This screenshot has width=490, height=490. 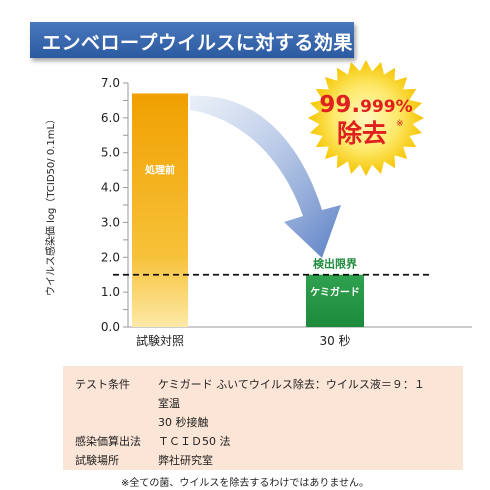 I want to click on condition-value: 30 秒接触, so click(x=183, y=422).